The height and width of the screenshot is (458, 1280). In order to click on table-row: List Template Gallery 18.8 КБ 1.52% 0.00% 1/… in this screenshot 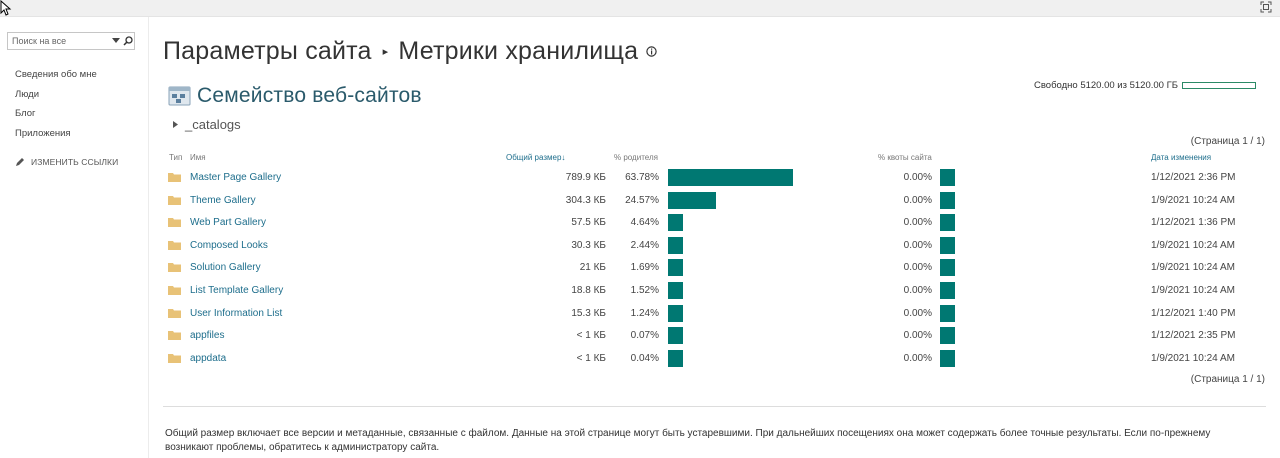, I will do `click(640, 293)`.